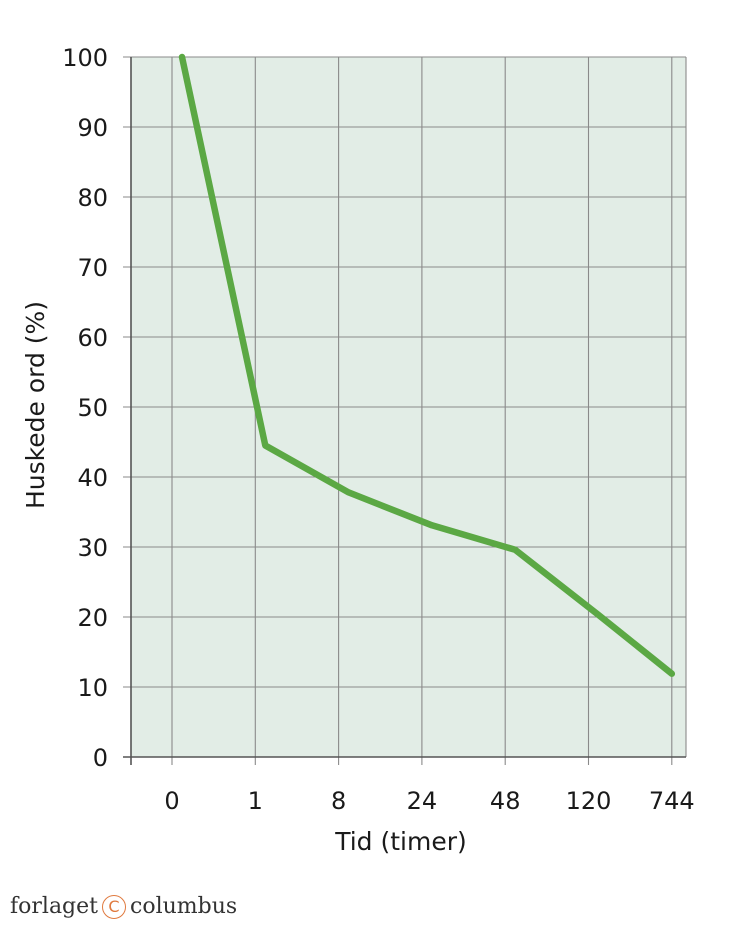  Describe the element at coordinates (92, 688) in the screenshot. I see `y-tick-label-10: 10` at that location.